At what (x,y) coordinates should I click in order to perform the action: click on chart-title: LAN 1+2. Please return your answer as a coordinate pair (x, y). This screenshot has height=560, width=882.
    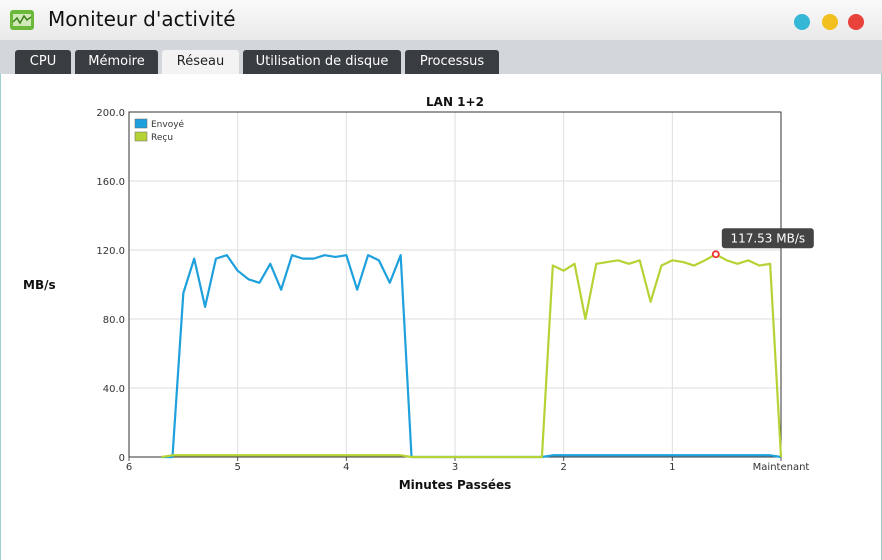
    Looking at the image, I should click on (455, 102).